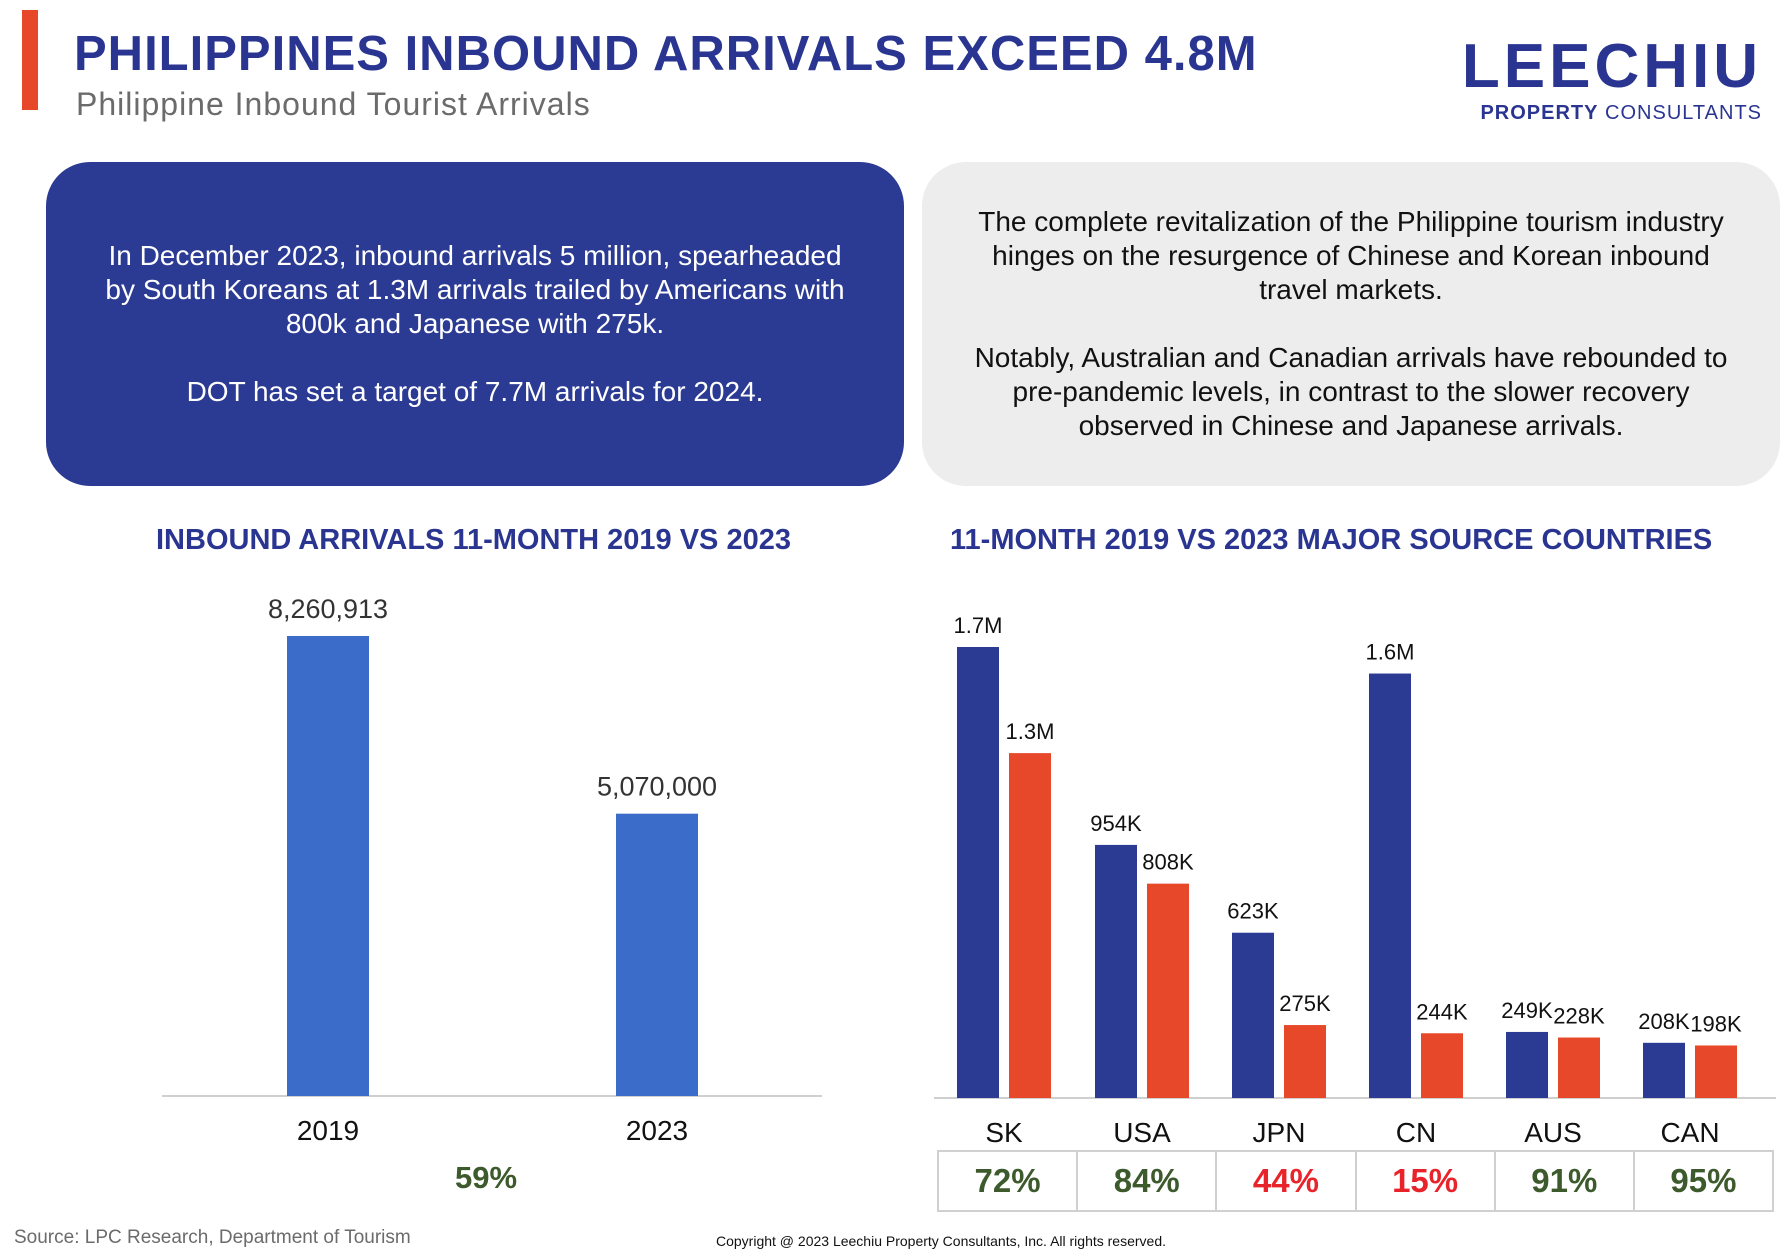 This screenshot has width=1780, height=1258. I want to click on country-value-label: 198K, so click(1716, 1023).